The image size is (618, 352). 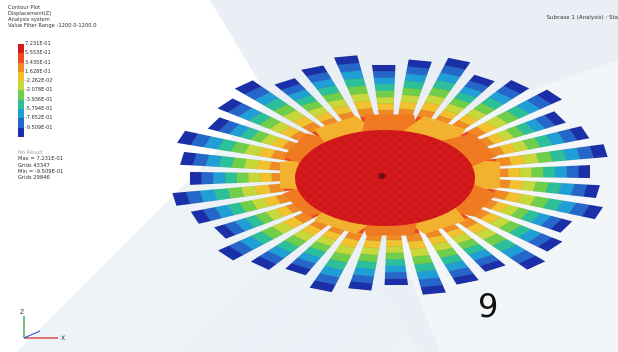 I want to click on min-value: Min = -9.509E-01, so click(x=41, y=171).